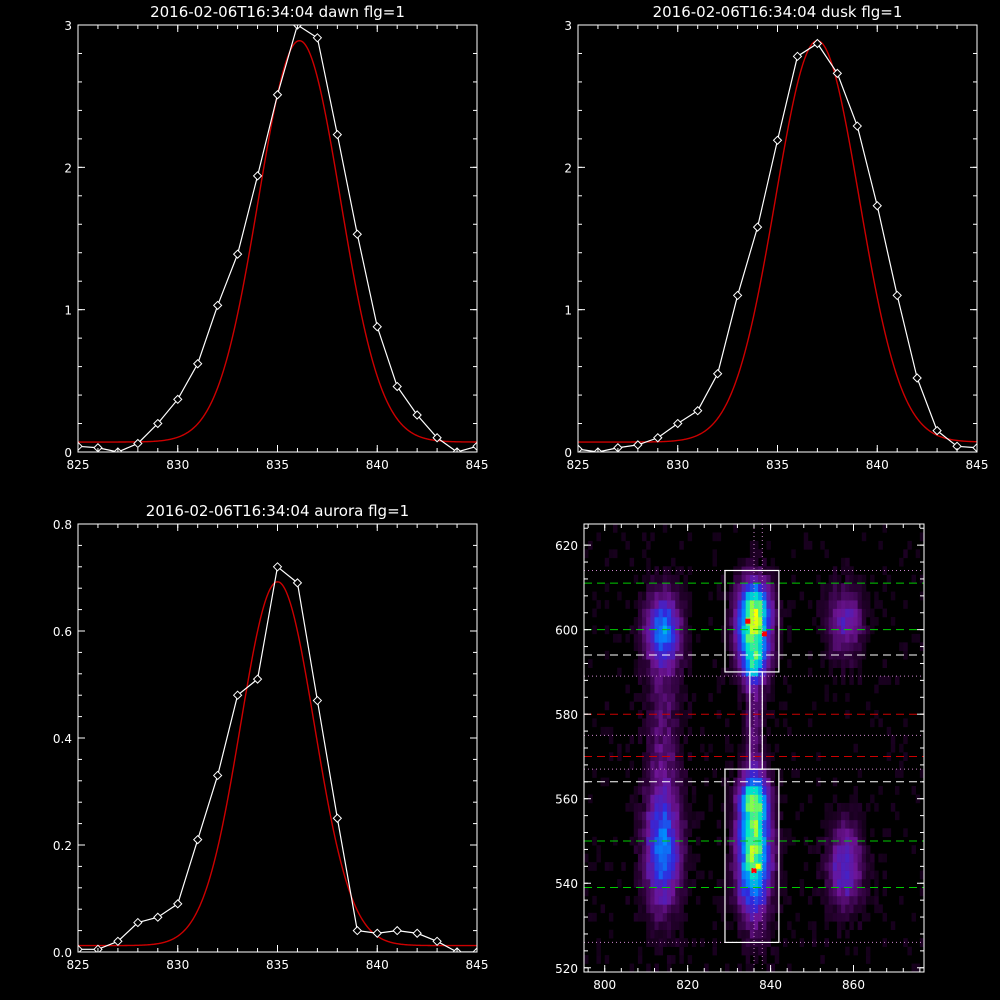  Describe the element at coordinates (853, 985) in the screenshot. I see `x-tick-label: 860` at that location.